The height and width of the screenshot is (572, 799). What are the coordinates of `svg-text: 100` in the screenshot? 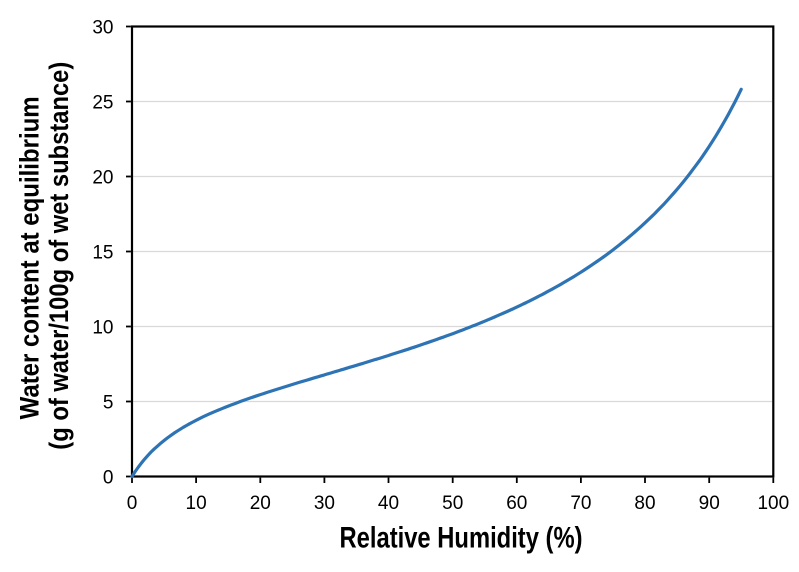 It's located at (773, 503).